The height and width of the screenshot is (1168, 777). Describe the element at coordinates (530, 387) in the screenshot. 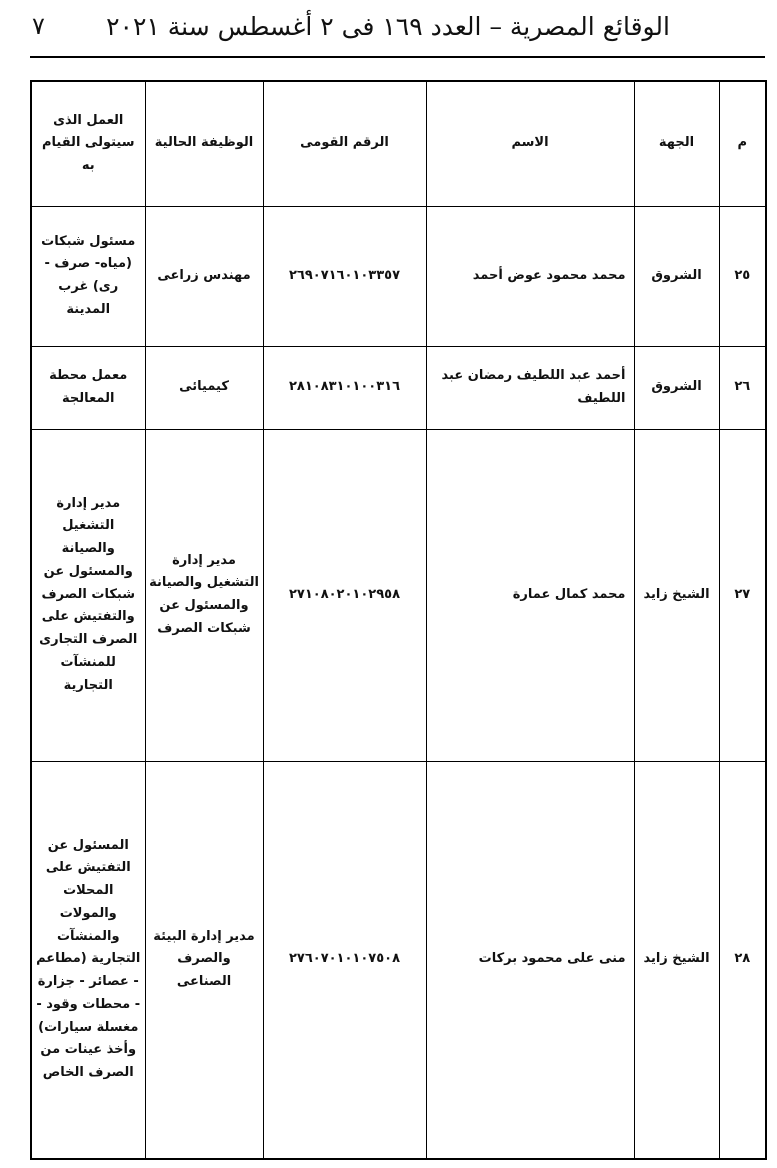

I see `table-cell: أحمد عبد اللطيف رمضان عبد اللطيف` at that location.